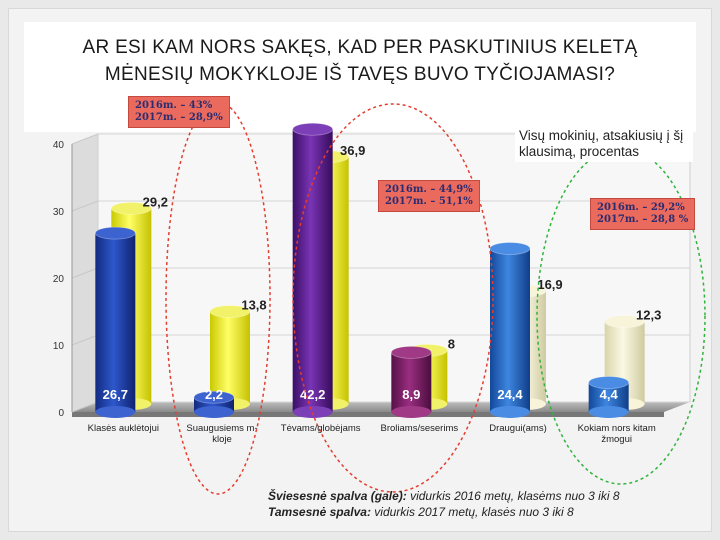  What do you see at coordinates (230, 357) in the screenshot?
I see `bar-2016-1-body` at bounding box center [230, 357].